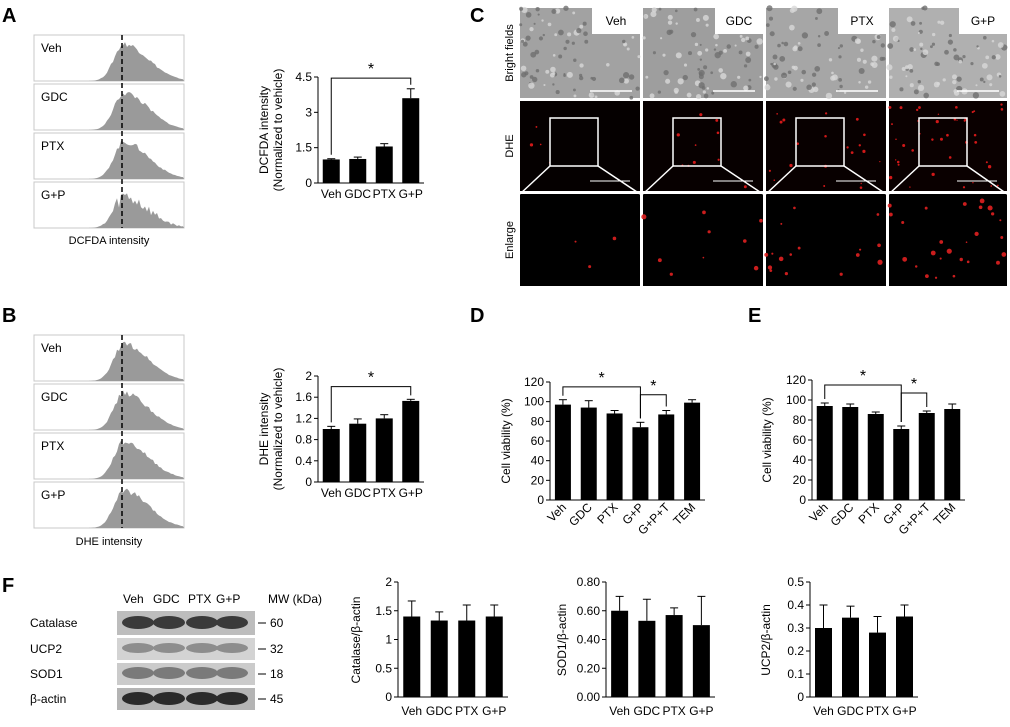 Image resolution: width=1010 pixels, height=727 pixels. What do you see at coordinates (51, 348) in the screenshot?
I see `flow-label: Veh` at bounding box center [51, 348].